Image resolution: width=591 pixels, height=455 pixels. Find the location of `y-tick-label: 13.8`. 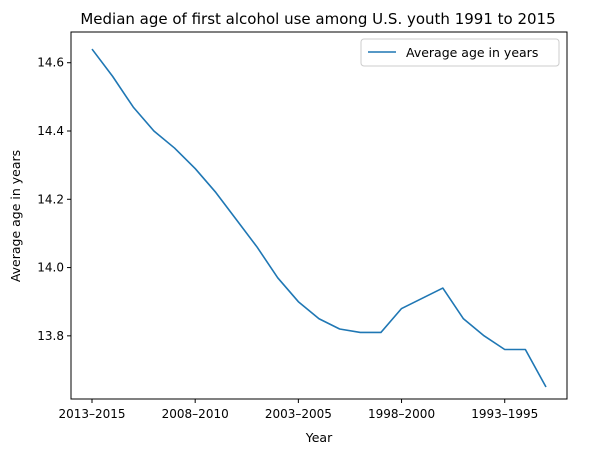

y-tick-label: 13.8 is located at coordinates (50, 336).